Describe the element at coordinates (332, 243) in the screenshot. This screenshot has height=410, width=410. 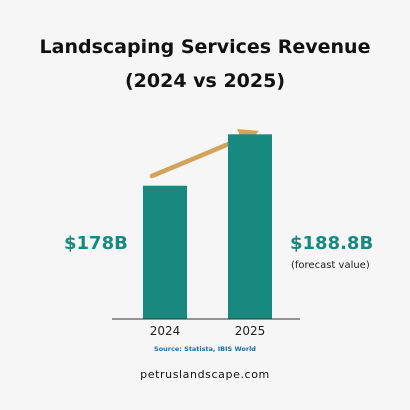
I see `value-label-2025: $188.8B` at that location.